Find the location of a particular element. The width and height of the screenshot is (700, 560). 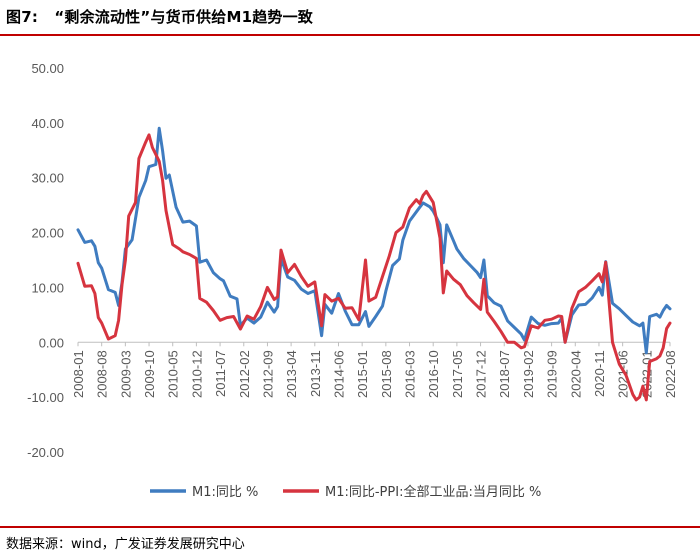

x-tick-label: 2009-10 is located at coordinates (149, 374).